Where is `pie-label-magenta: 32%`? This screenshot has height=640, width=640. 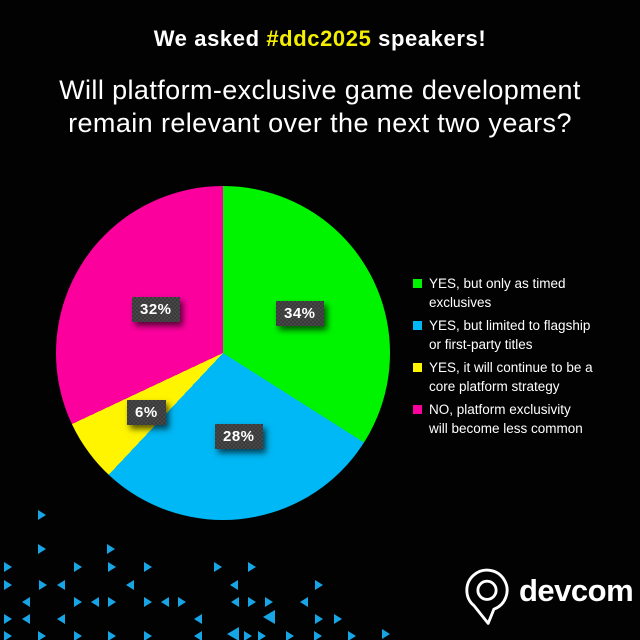
pie-label-magenta: 32% is located at coordinates (156, 309).